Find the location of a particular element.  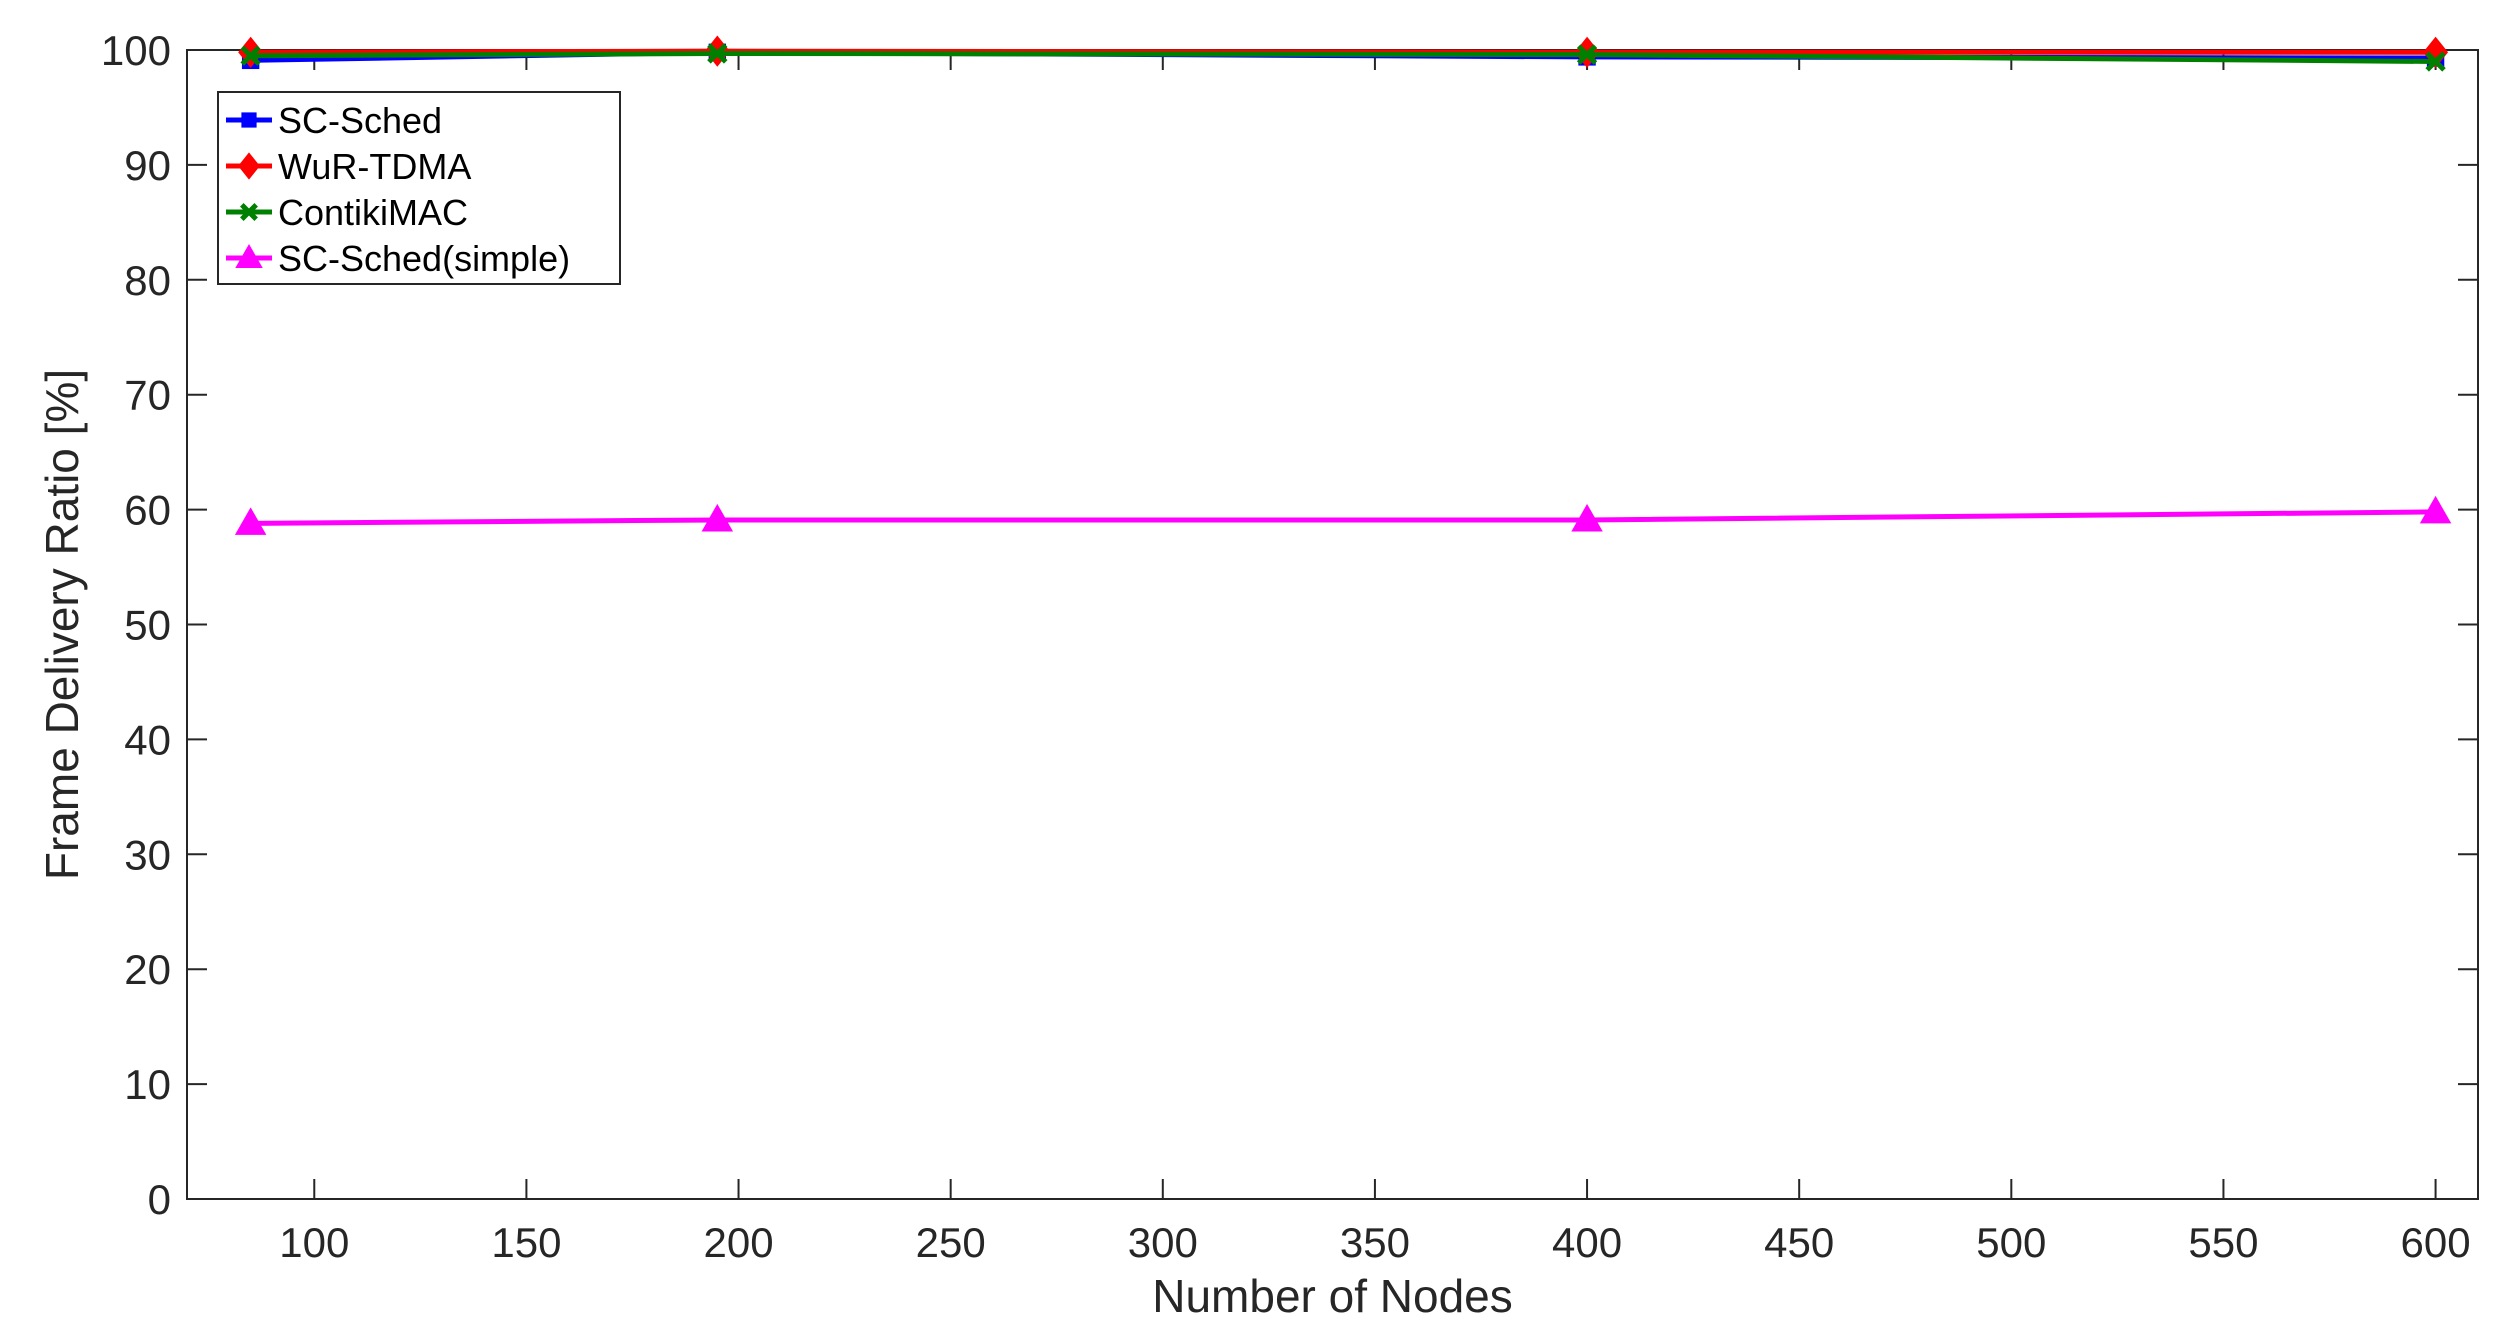

y-axis-title: Frame Delivery Ratio [%] is located at coordinates (62, 624).